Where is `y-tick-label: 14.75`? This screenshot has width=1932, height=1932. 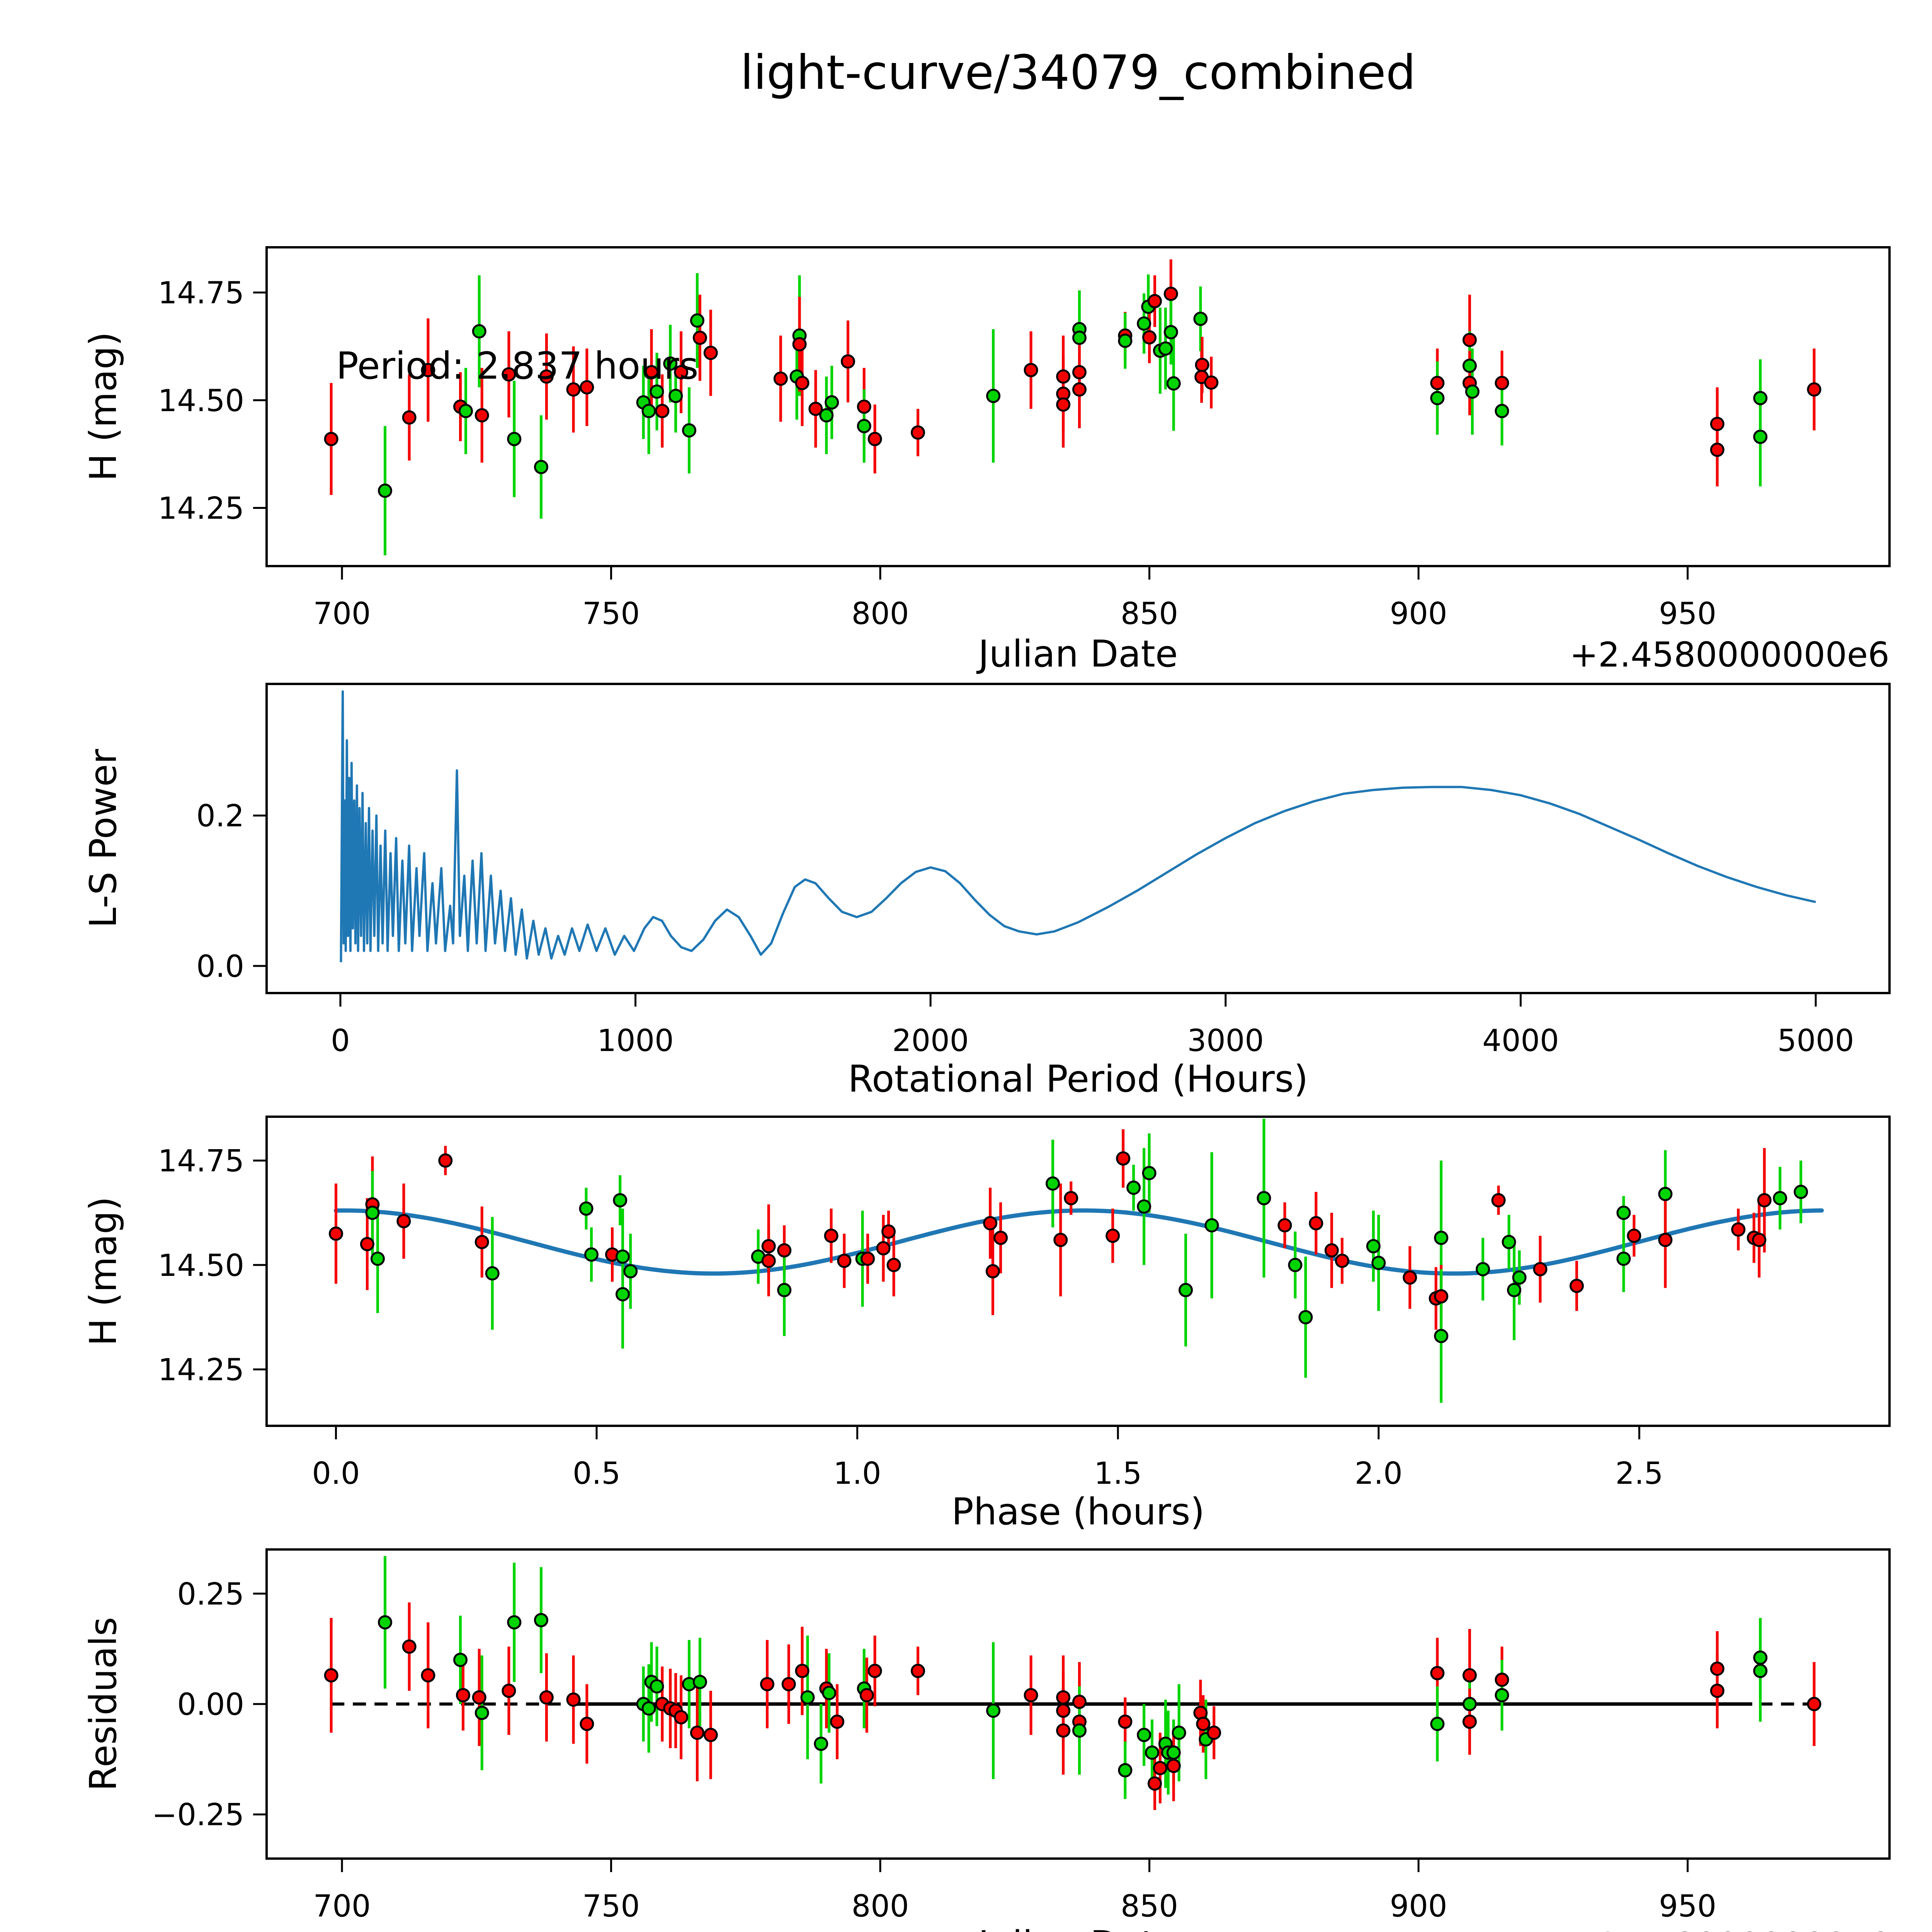 y-tick-label: 14.75 is located at coordinates (201, 1162).